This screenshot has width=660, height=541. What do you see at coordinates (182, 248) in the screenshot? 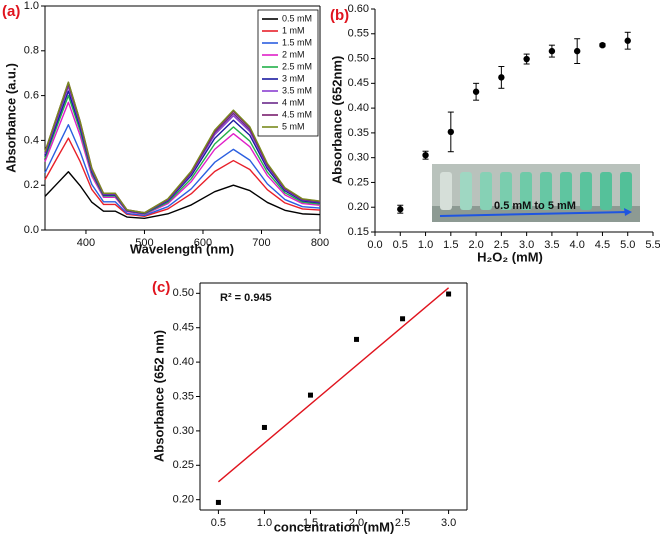
I see `x-axis-label: Wavelength (nm)` at bounding box center [182, 248].